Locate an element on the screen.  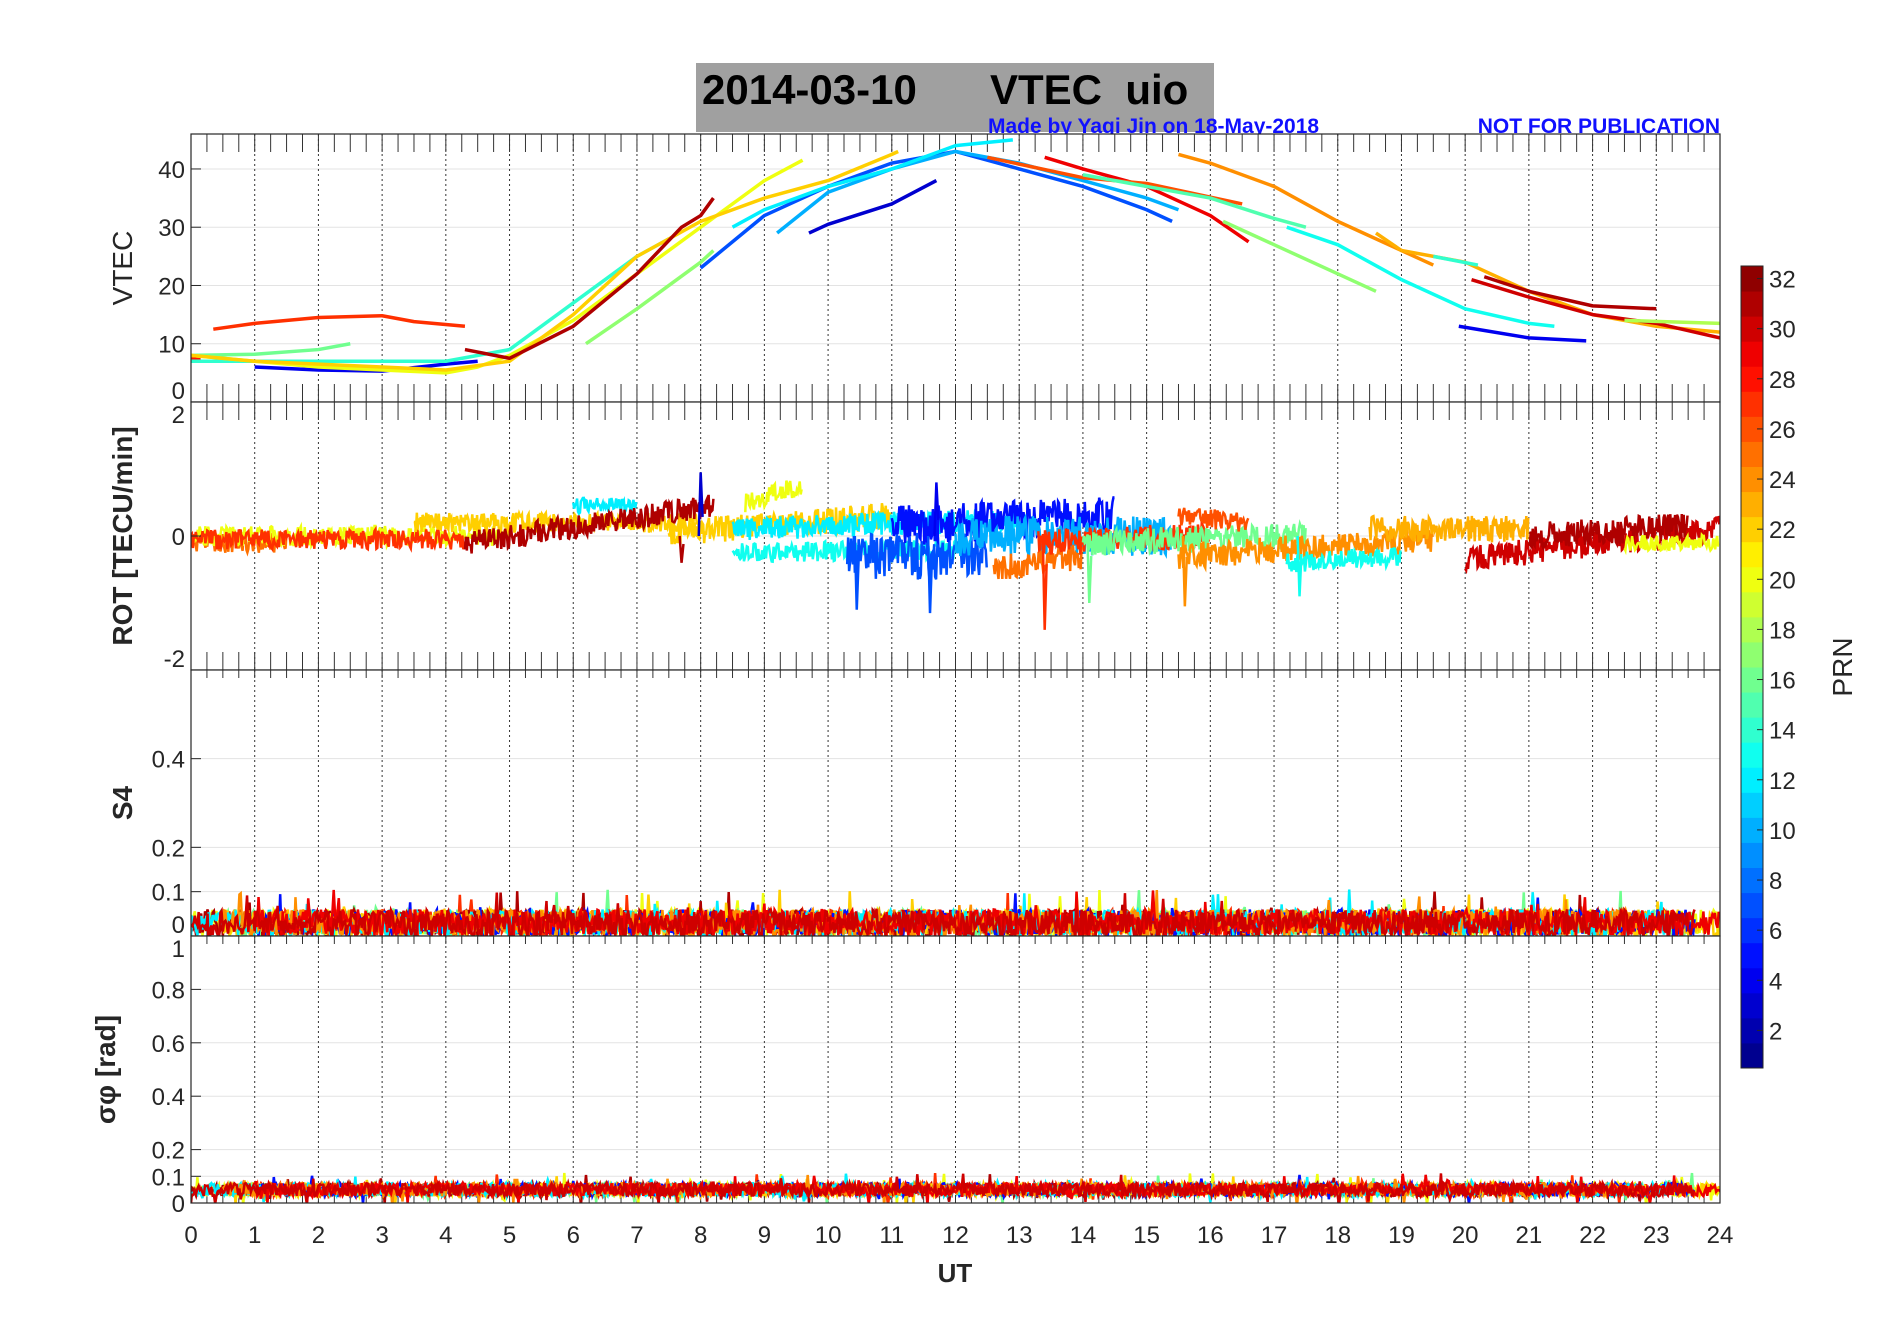
colorbar-tick-label: 2 is located at coordinates (1775, 1031).